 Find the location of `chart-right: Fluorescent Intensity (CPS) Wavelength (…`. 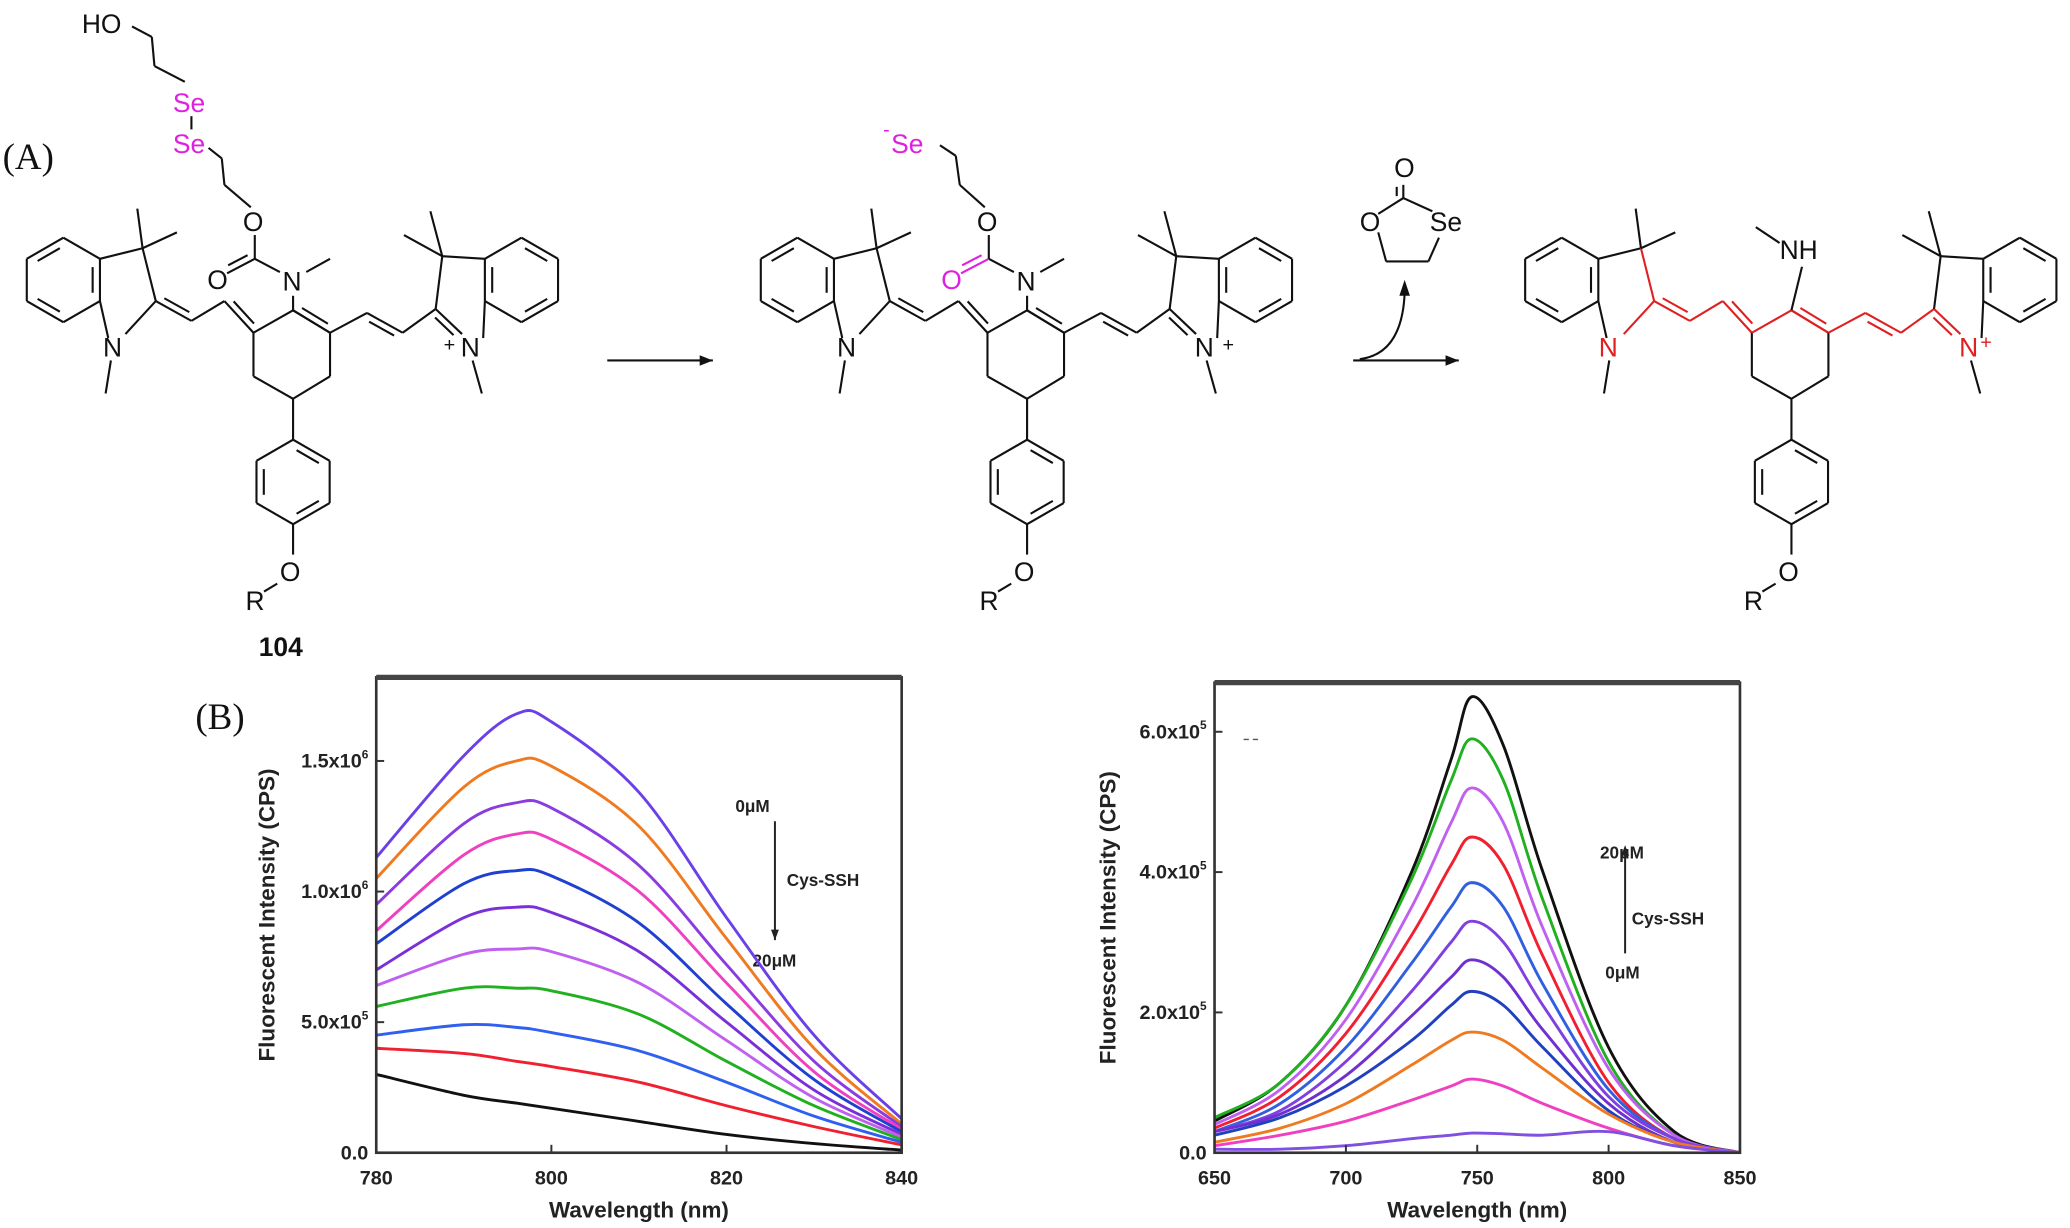

chart-right: Fluorescent Intensity (CPS) Wavelength (… is located at coordinates (1426, 951).